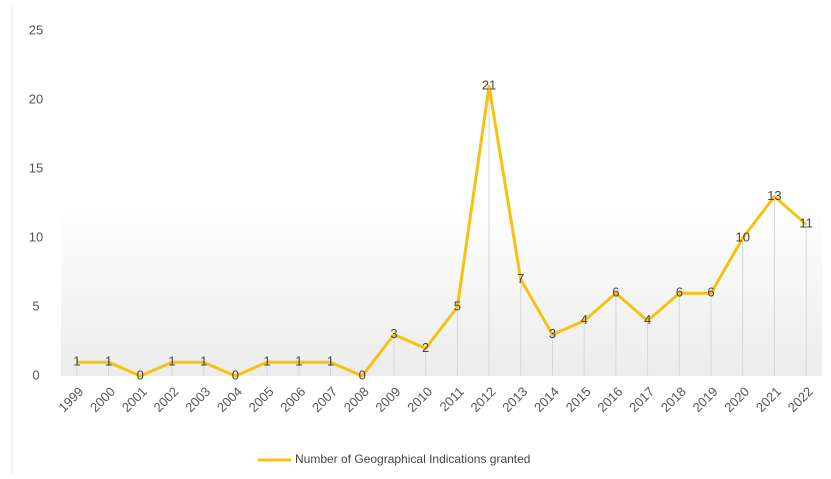 This screenshot has height=479, width=831. What do you see at coordinates (197, 399) in the screenshot?
I see `x-tick-label: 2003` at bounding box center [197, 399].